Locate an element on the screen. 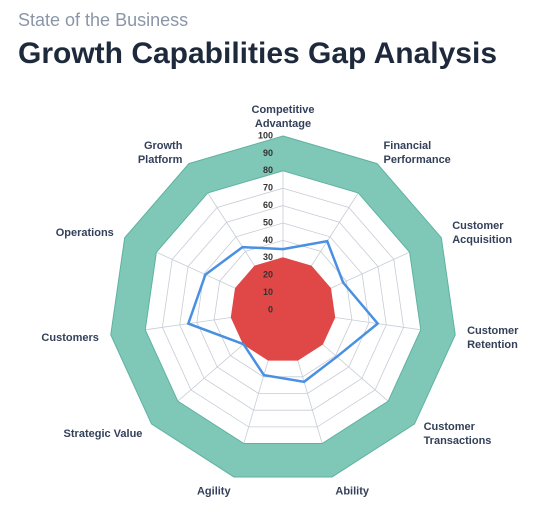 The image size is (555, 513). r-tick-label: 0 is located at coordinates (270, 309).